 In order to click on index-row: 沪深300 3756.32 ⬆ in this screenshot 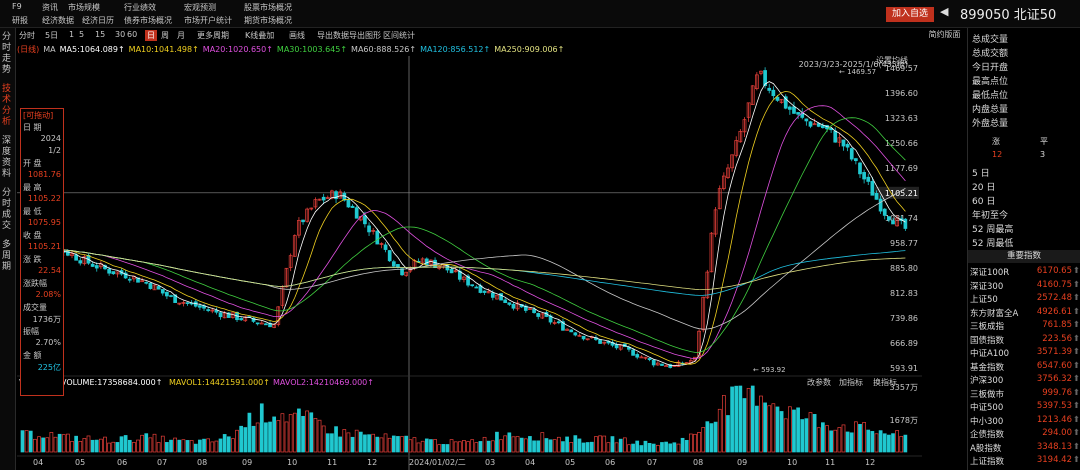, I will do `click(1025, 380)`.